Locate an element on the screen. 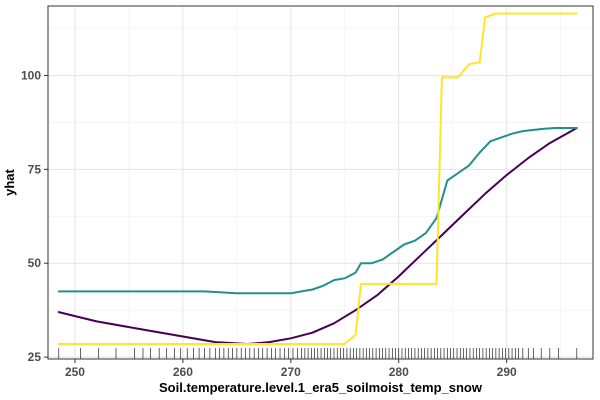 This screenshot has height=400, width=600. y-tick-label: 25 is located at coordinates (35, 357).